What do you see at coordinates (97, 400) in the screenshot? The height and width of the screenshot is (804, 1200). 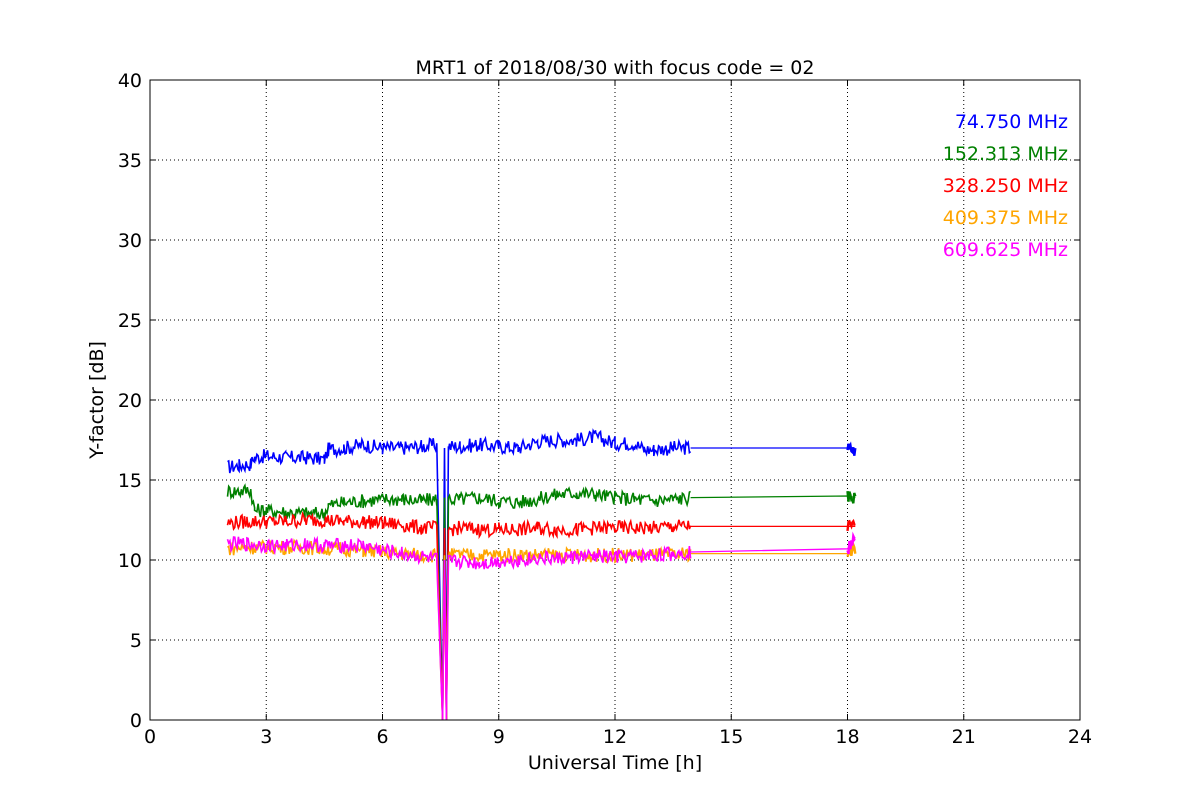 I see `y-axis-label: Y-factor [dB]` at bounding box center [97, 400].